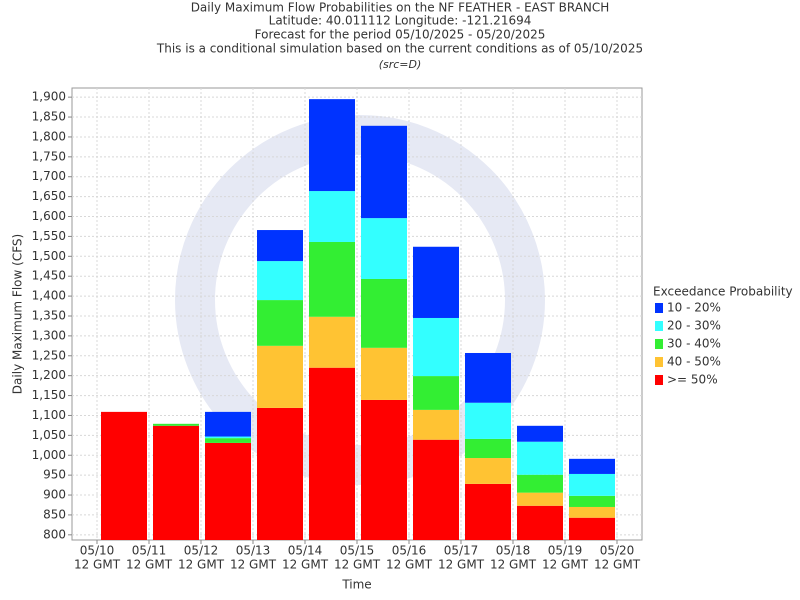 The image size is (800, 600). Describe the element at coordinates (513, 551) in the screenshot. I see `x-tick-label: 05/18` at that location.